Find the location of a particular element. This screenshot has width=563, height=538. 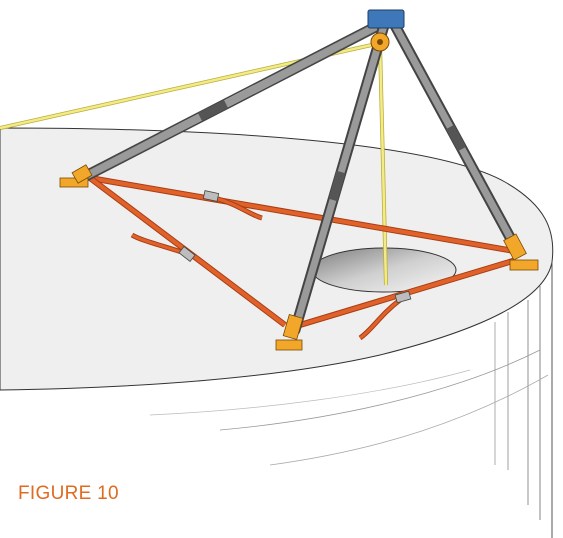

winch-pulley is located at coordinates (386, 30).